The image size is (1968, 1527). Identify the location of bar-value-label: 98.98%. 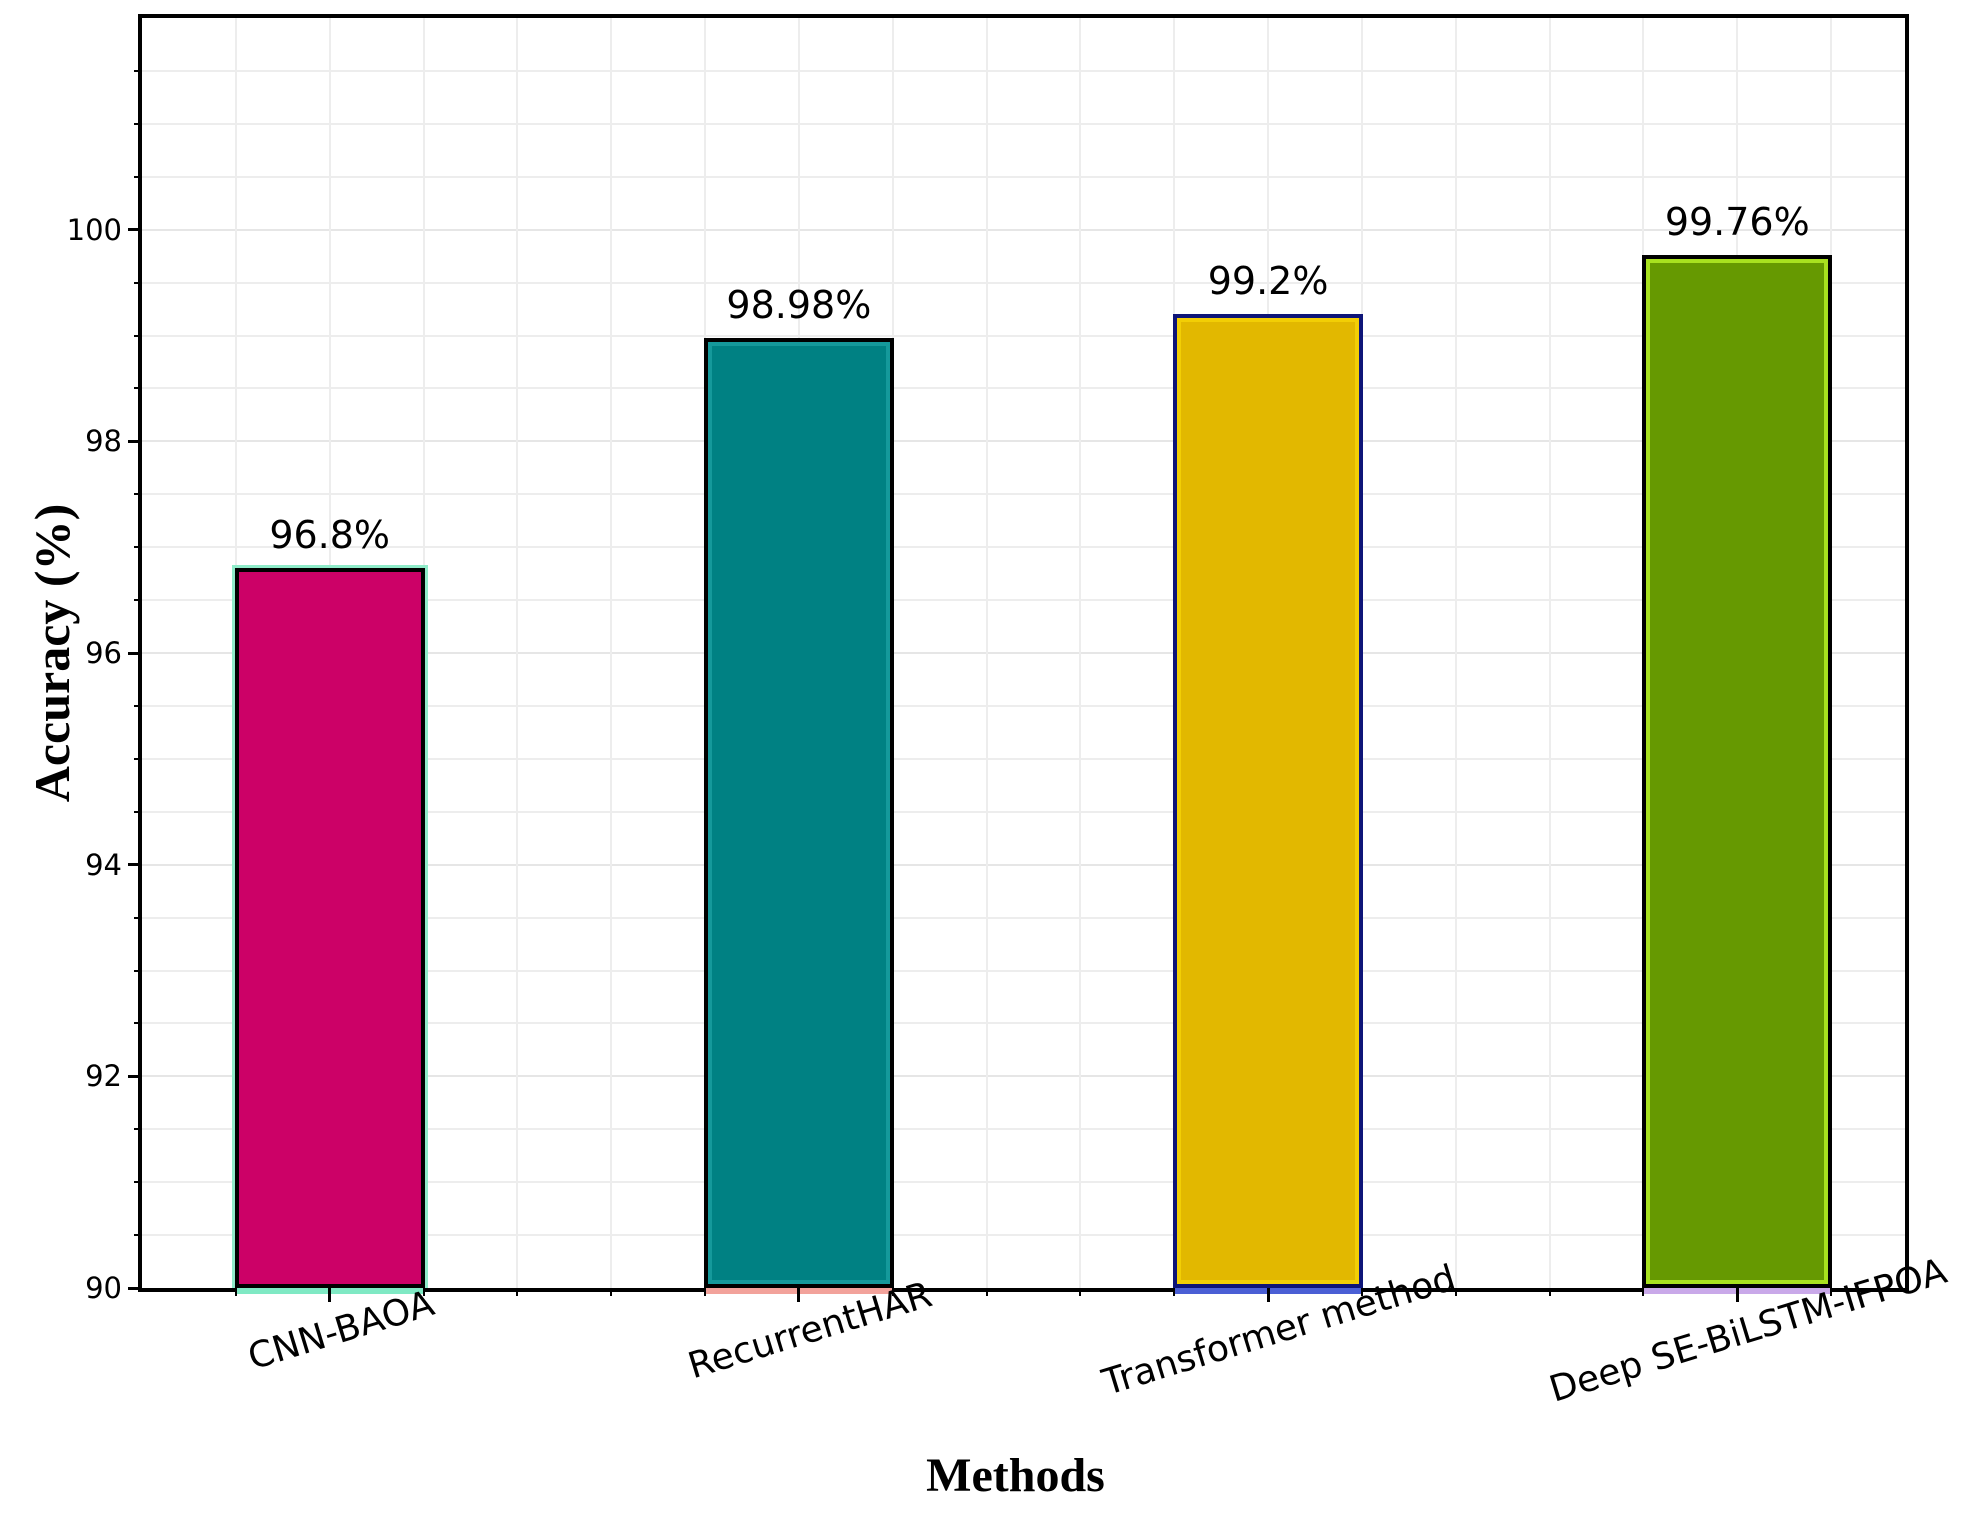
(799, 304).